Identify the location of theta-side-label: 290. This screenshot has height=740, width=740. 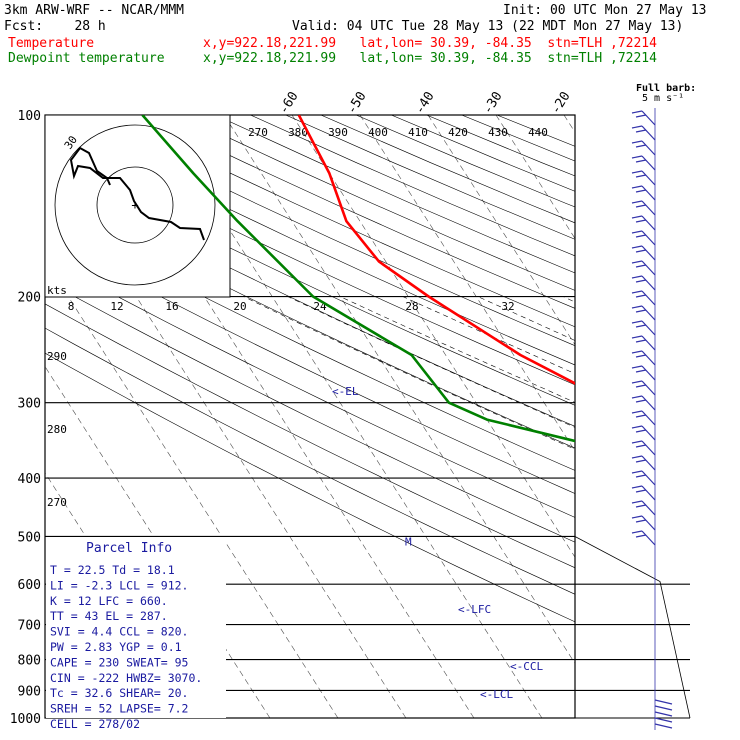
(57, 356).